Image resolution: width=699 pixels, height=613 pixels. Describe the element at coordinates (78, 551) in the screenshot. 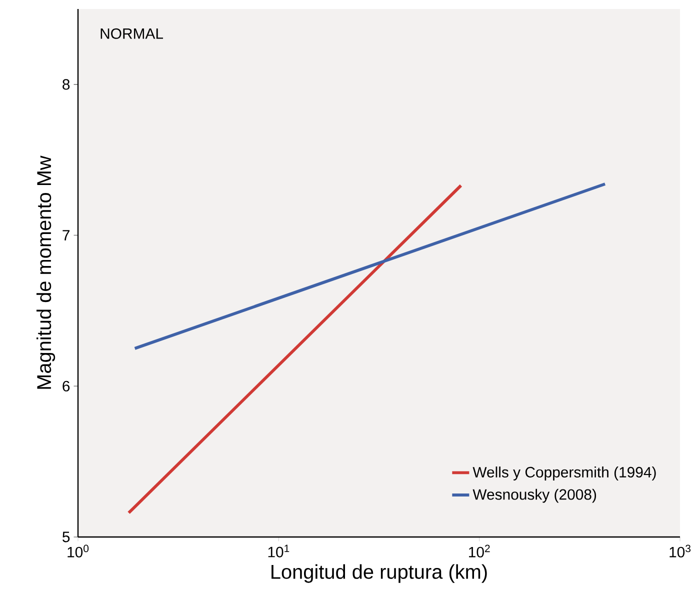

I see `x-tick-label: 10$^{0}$` at that location.